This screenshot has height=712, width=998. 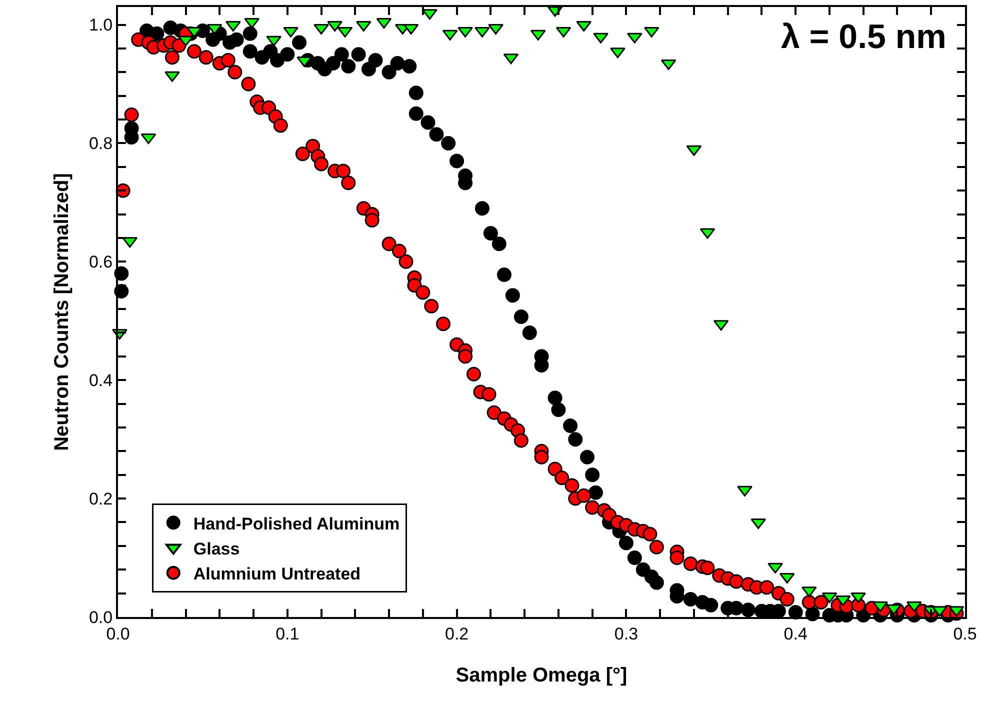 What do you see at coordinates (100, 617) in the screenshot?
I see `y-tick-label: 0.0` at bounding box center [100, 617].